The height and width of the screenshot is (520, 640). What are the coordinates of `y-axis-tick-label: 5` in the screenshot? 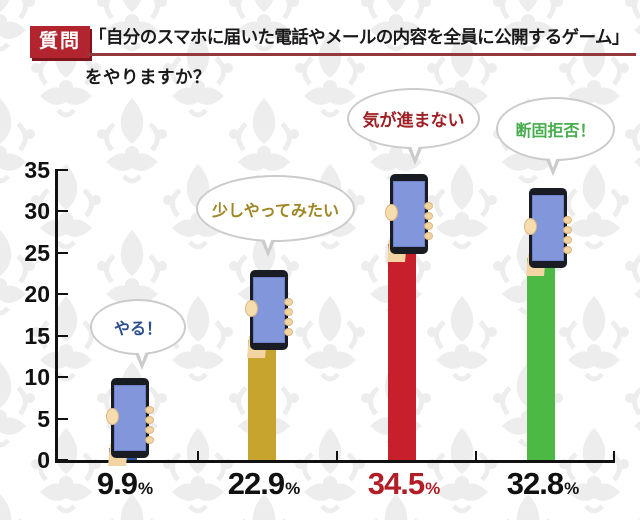 It's located at (43, 418).